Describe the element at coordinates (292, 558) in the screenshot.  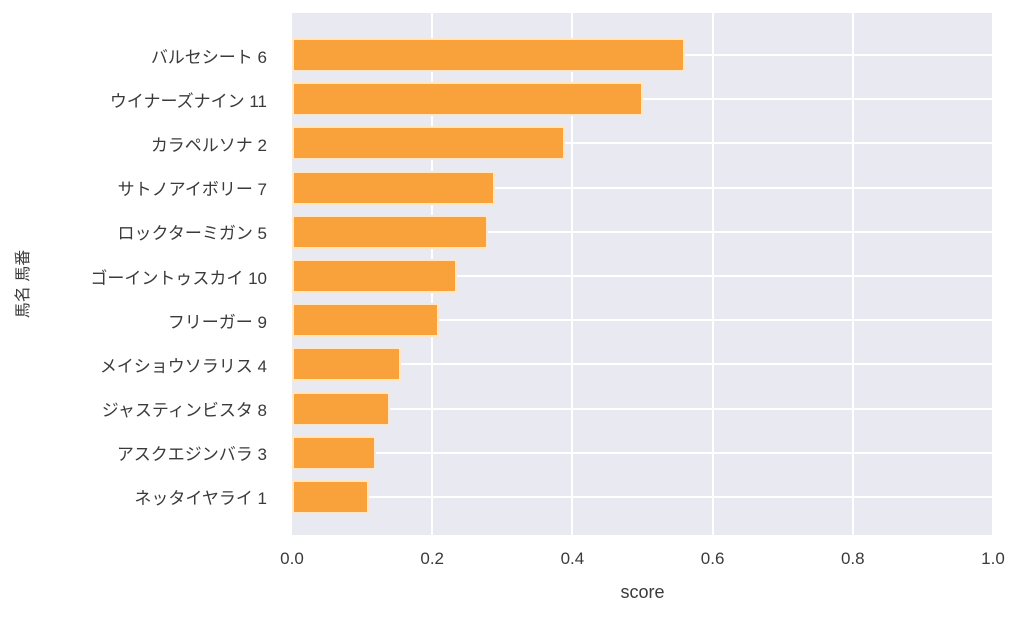
I see `x-tick-label: 0.0` at that location.